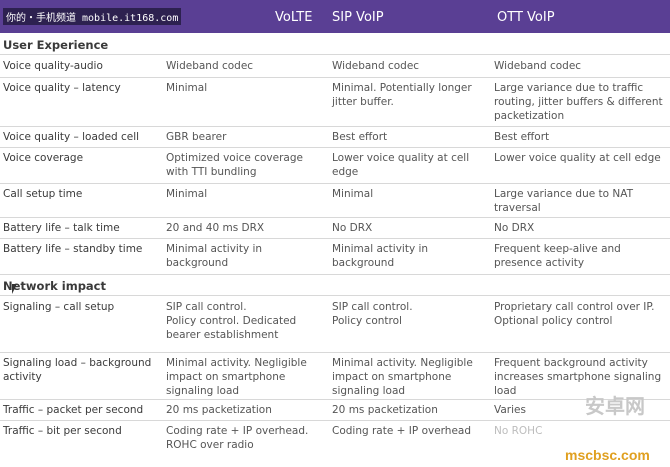  I want to click on cell-sip-voip: Minimal, so click(353, 194).